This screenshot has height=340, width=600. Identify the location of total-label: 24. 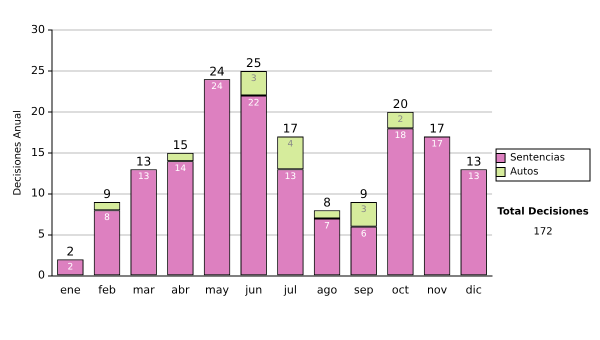
(217, 71).